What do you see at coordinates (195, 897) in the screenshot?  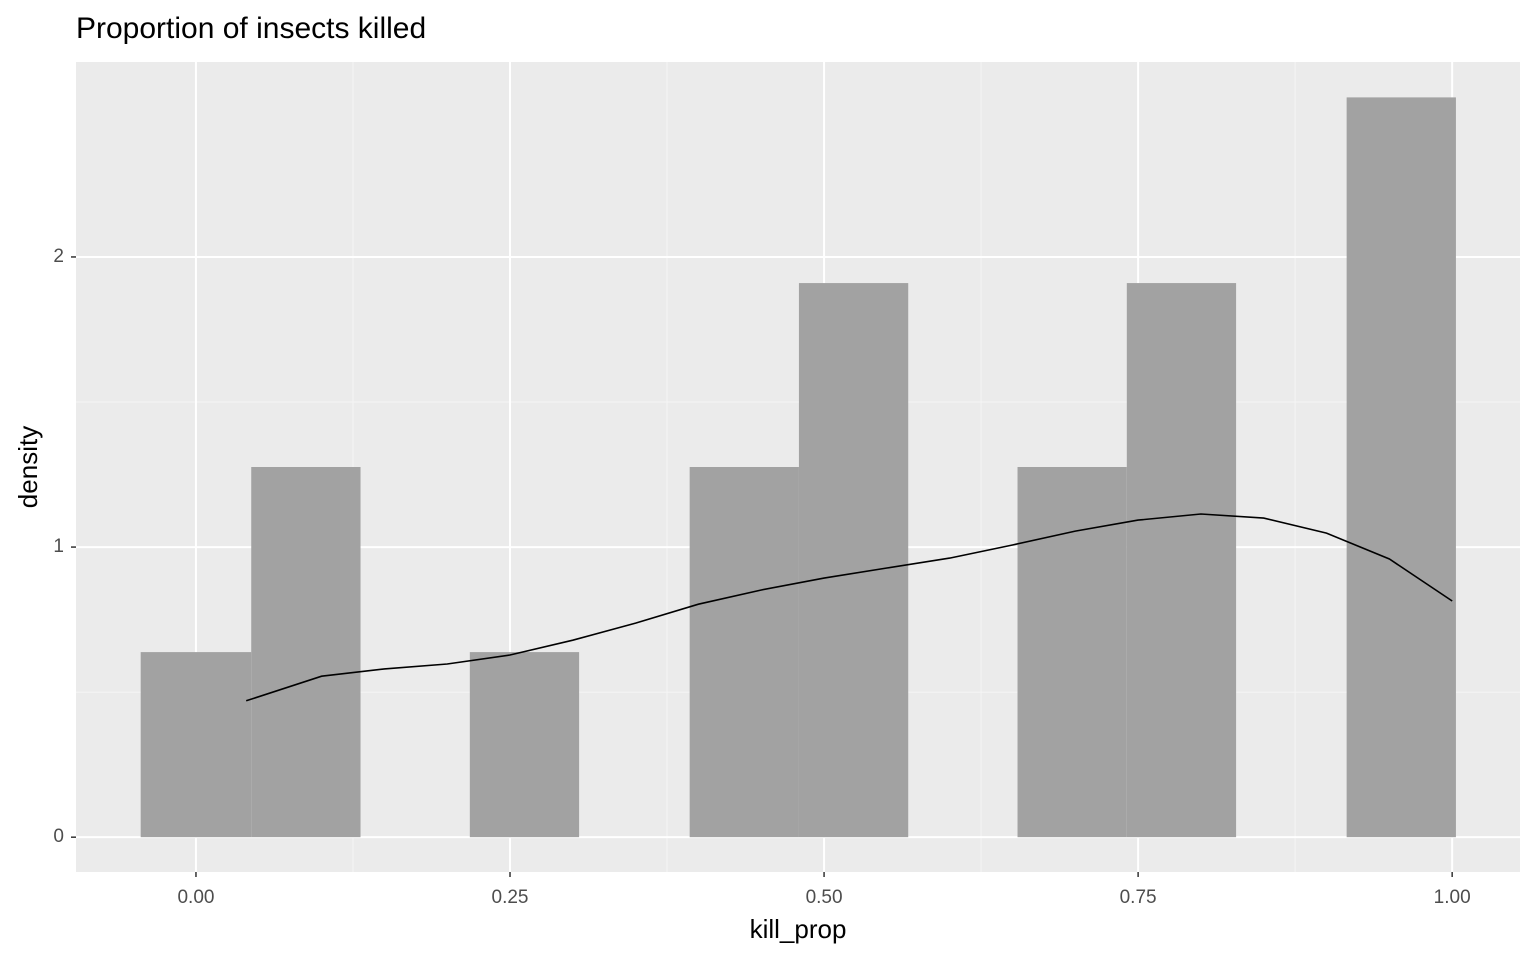 I see `x-tick-label: 0.00` at bounding box center [195, 897].